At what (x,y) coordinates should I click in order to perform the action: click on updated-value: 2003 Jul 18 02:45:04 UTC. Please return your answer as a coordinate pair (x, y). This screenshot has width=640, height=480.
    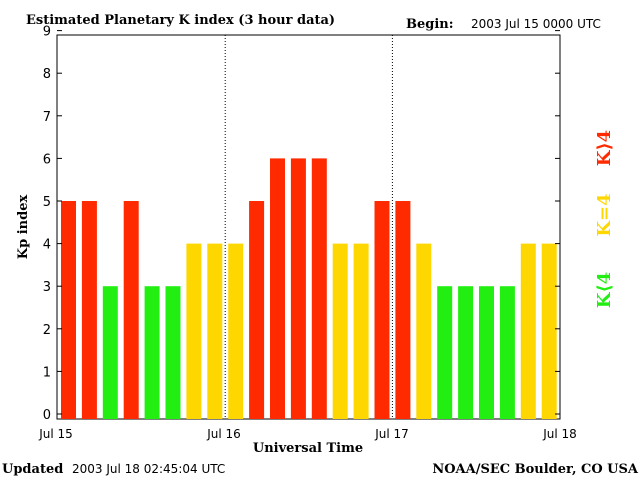
    Looking at the image, I should click on (148, 469).